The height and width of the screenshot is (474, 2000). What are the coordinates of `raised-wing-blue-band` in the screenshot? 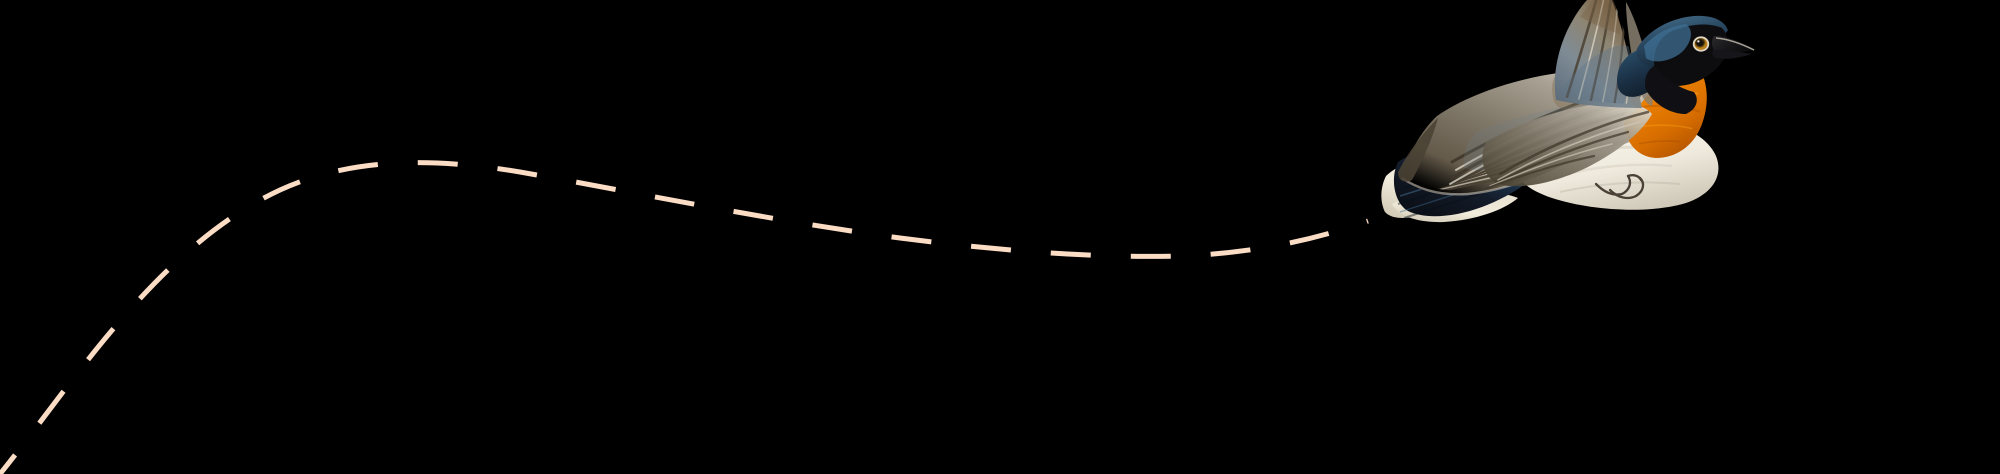 It's located at (1597, 74).